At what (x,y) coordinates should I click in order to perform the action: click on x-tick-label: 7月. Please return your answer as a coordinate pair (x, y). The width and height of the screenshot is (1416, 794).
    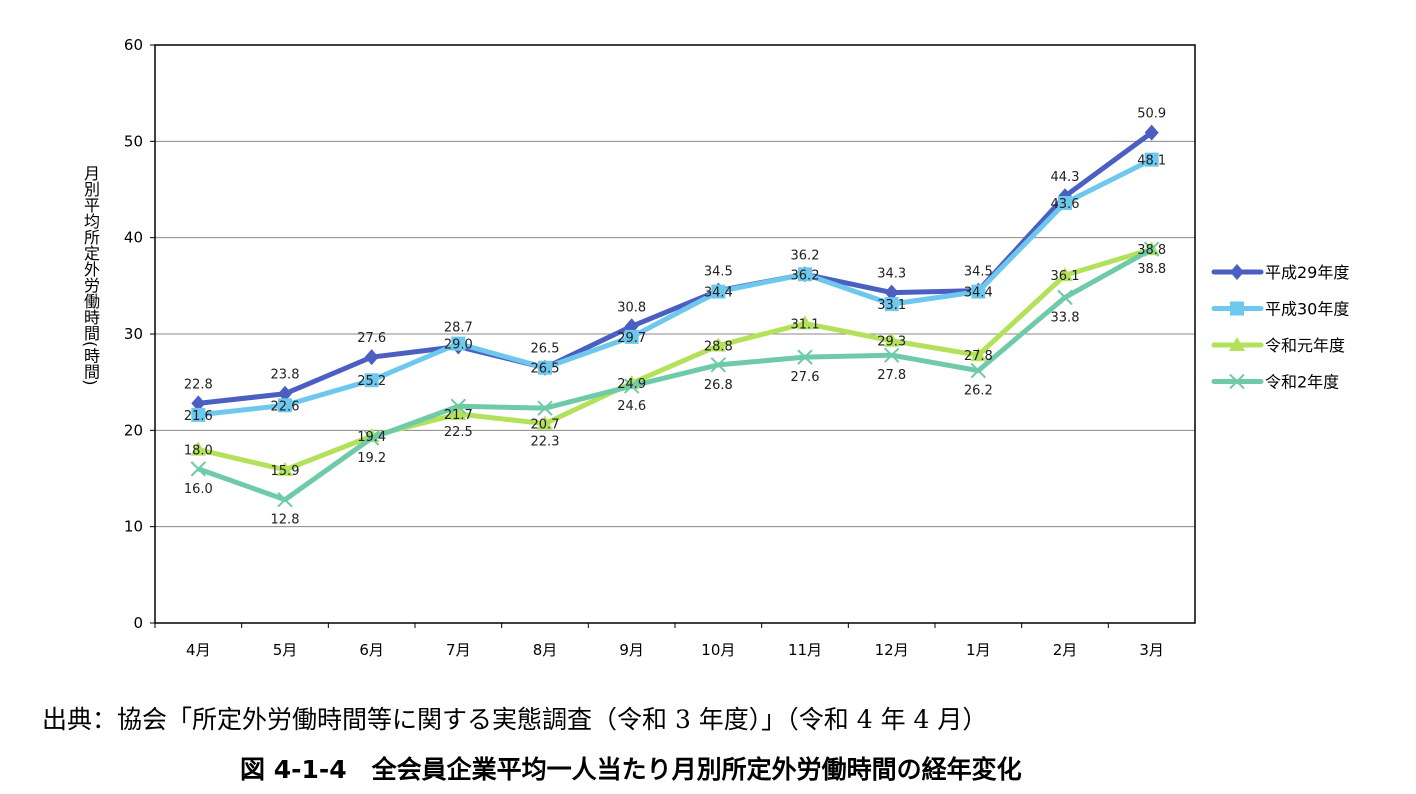
    Looking at the image, I should click on (458, 650).